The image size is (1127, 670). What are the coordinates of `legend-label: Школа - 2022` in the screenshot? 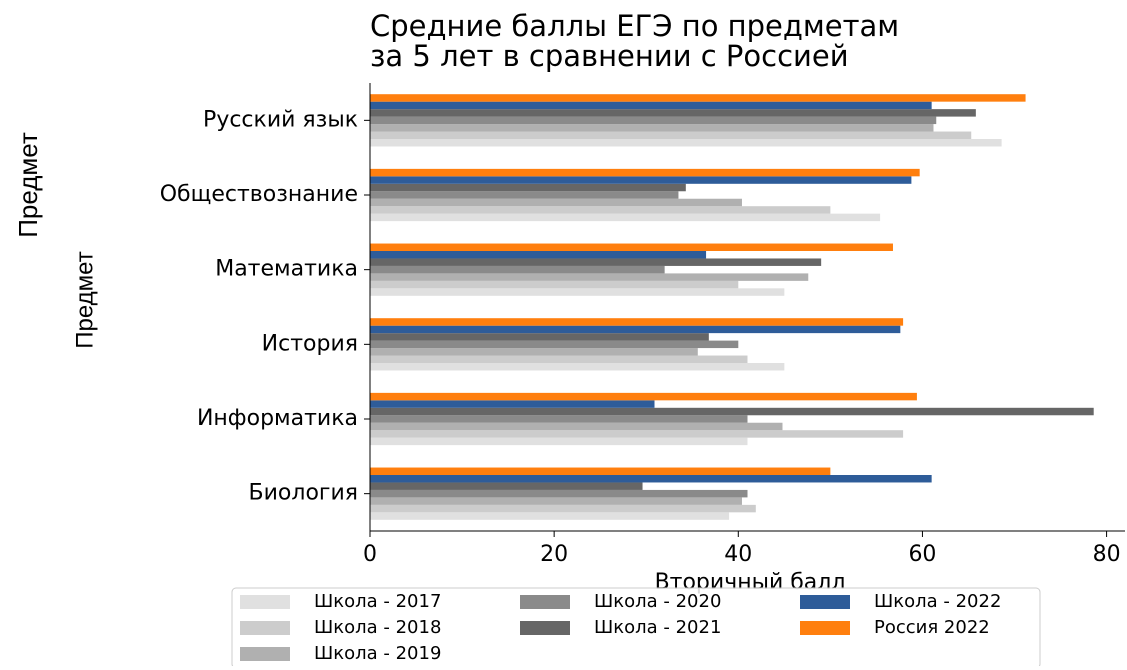 It's located at (937, 601).